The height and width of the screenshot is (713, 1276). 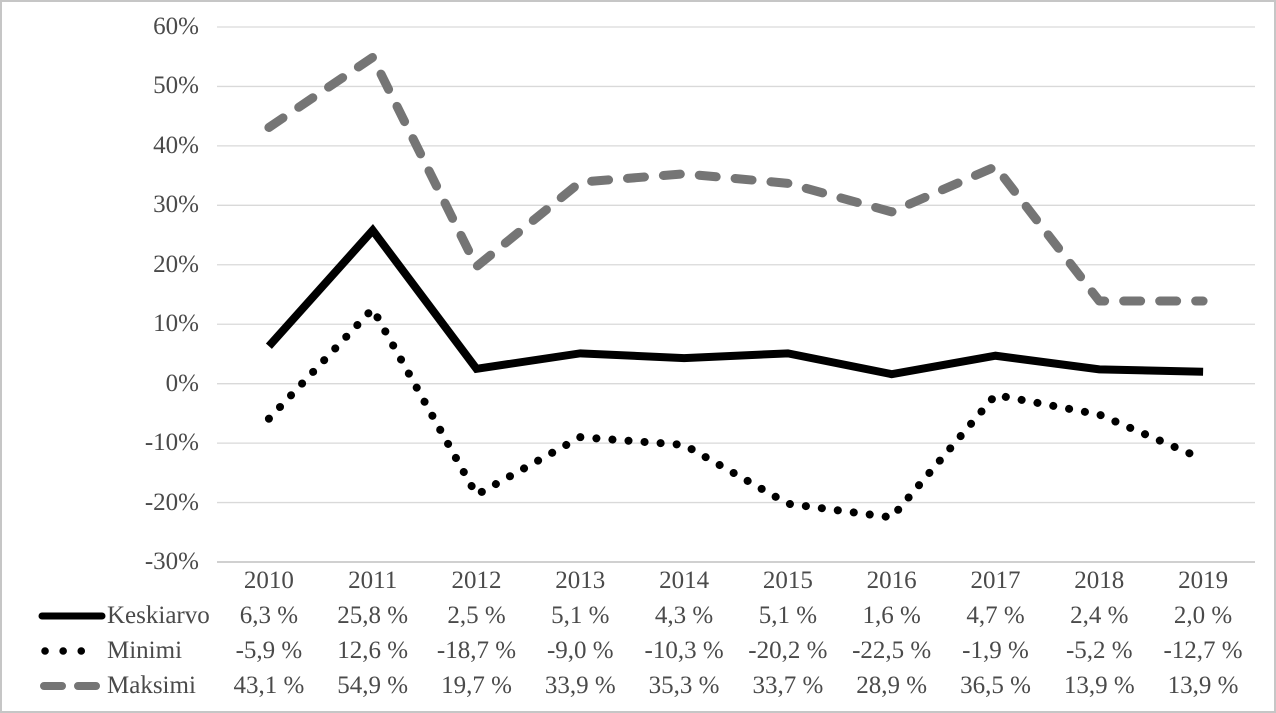 What do you see at coordinates (995, 615) in the screenshot?
I see `value-cell: 4,7 %` at bounding box center [995, 615].